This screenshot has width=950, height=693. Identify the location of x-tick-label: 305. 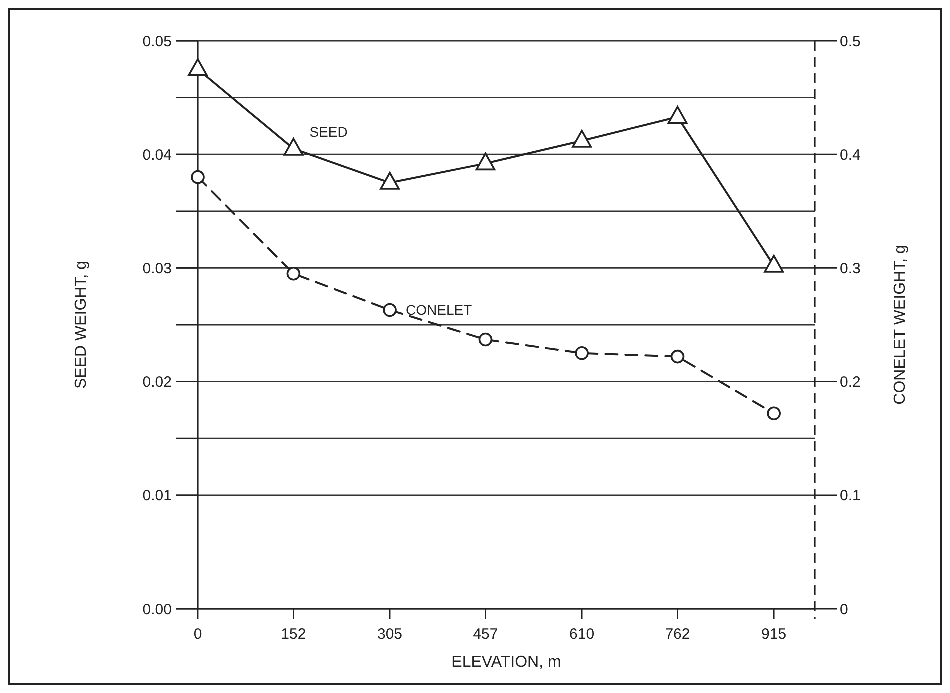
(390, 634).